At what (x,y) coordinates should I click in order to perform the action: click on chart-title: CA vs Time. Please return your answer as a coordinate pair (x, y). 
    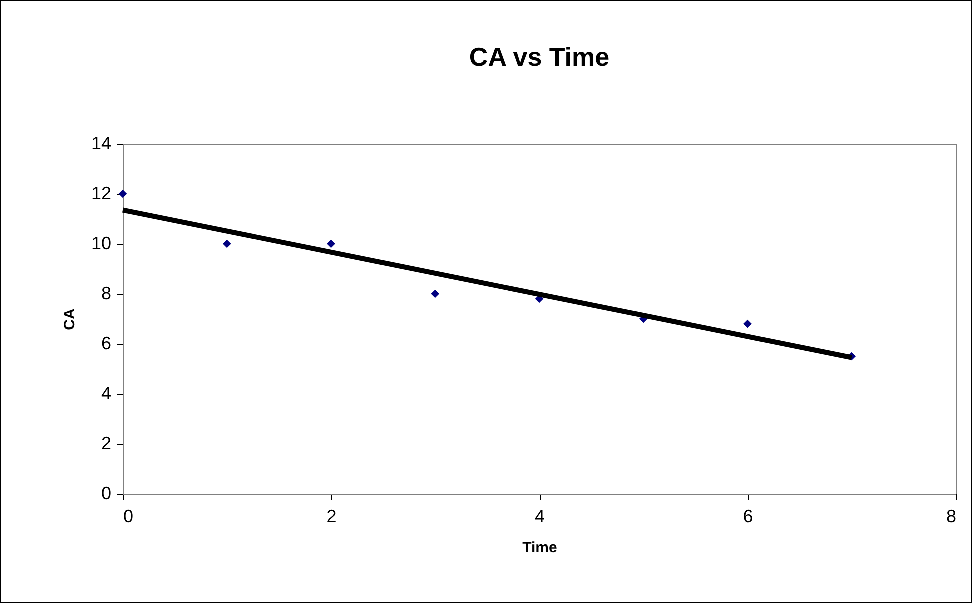
    Looking at the image, I should click on (539, 57).